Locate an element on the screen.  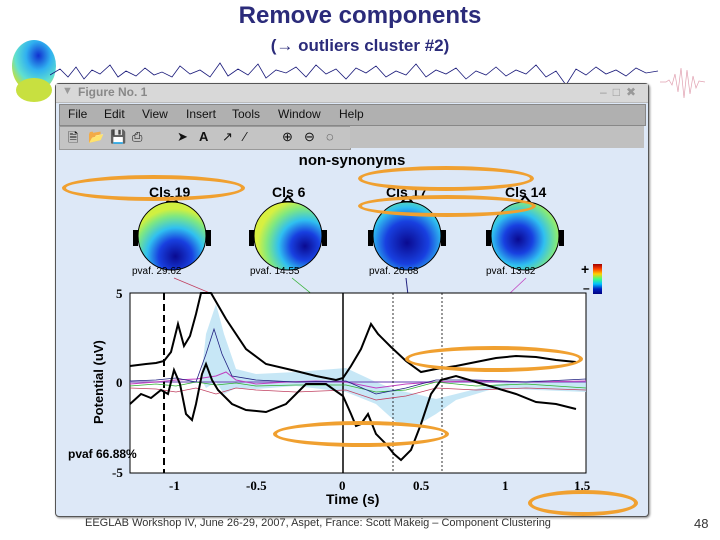
ytick-0: 0 is located at coordinates (119, 382).